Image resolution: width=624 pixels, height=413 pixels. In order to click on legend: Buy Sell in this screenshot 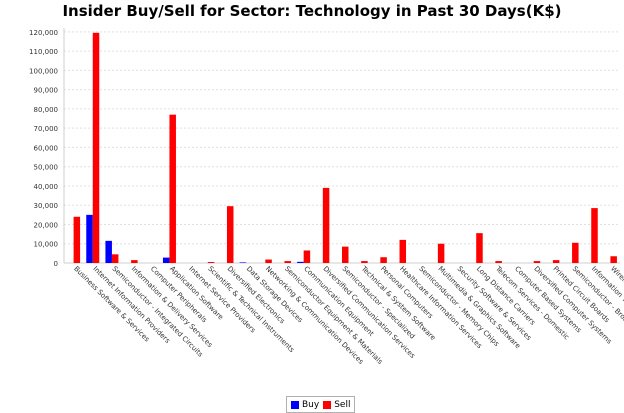, I will do `click(321, 404)`.